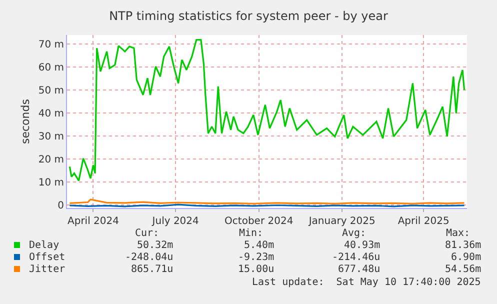  I want to click on text: 81.36m, so click(463, 245).